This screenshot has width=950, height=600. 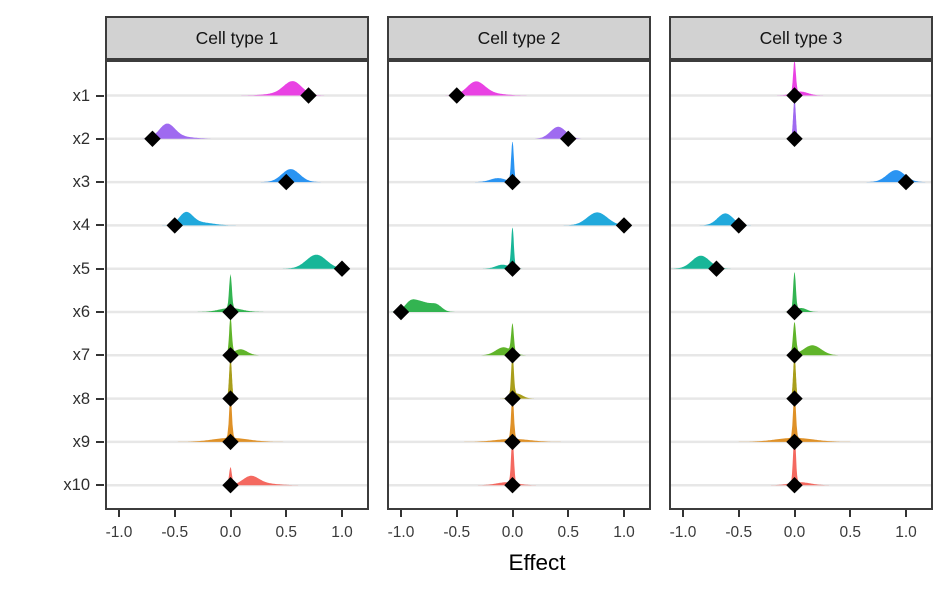 What do you see at coordinates (76, 485) in the screenshot?
I see `y-tick-label: x10` at bounding box center [76, 485].